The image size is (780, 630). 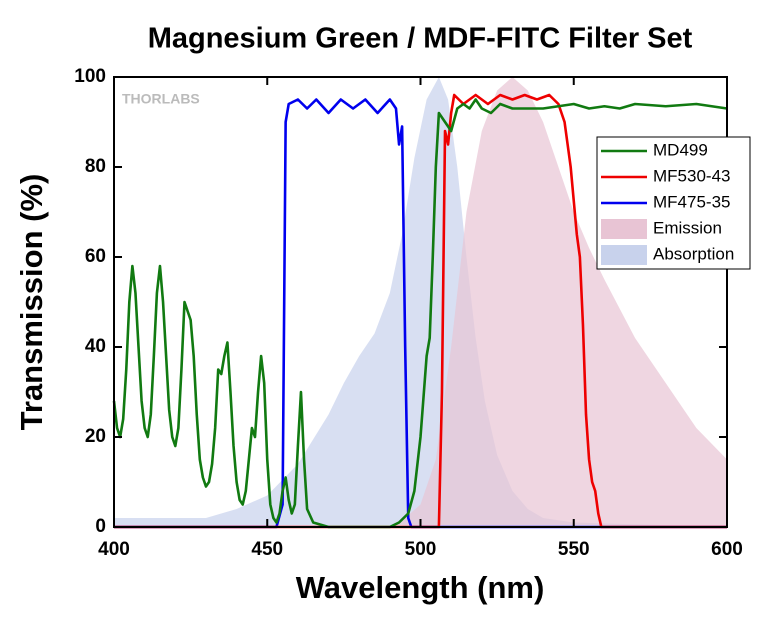 I want to click on y-tick-label: 100, so click(x=90, y=76).